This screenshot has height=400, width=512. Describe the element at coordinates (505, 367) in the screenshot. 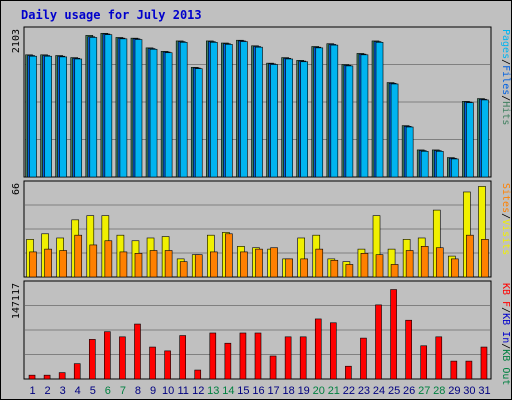

I see `legend-part: KB Out` at that location.